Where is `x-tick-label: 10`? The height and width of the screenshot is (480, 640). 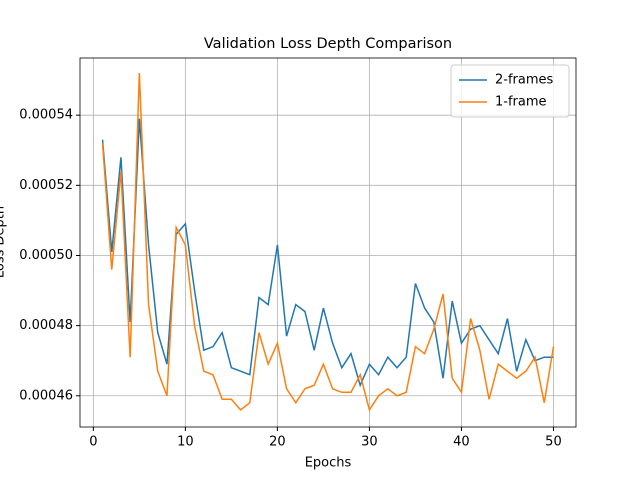 x-tick-label: 10 is located at coordinates (185, 442).